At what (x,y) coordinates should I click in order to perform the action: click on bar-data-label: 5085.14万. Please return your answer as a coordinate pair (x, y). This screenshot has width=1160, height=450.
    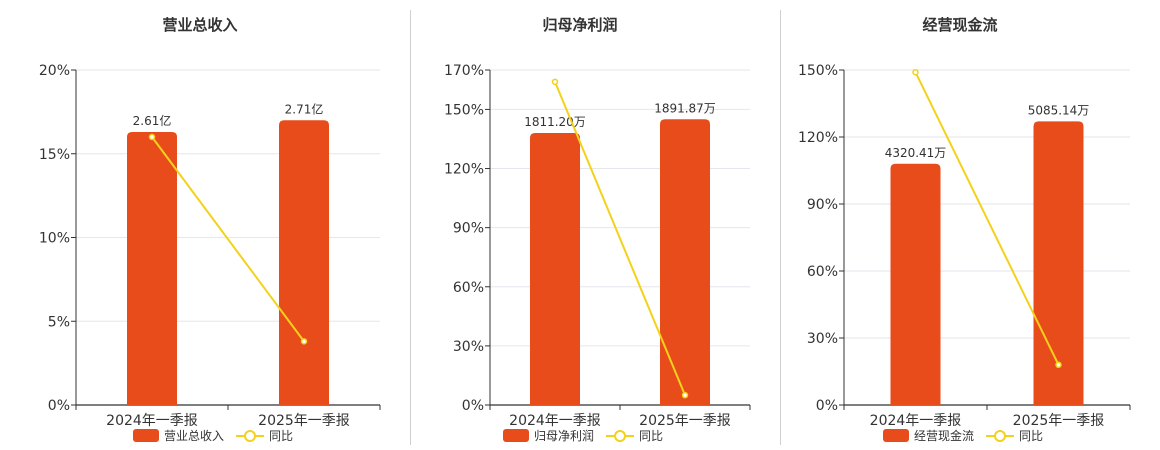
    Looking at the image, I should click on (1059, 110).